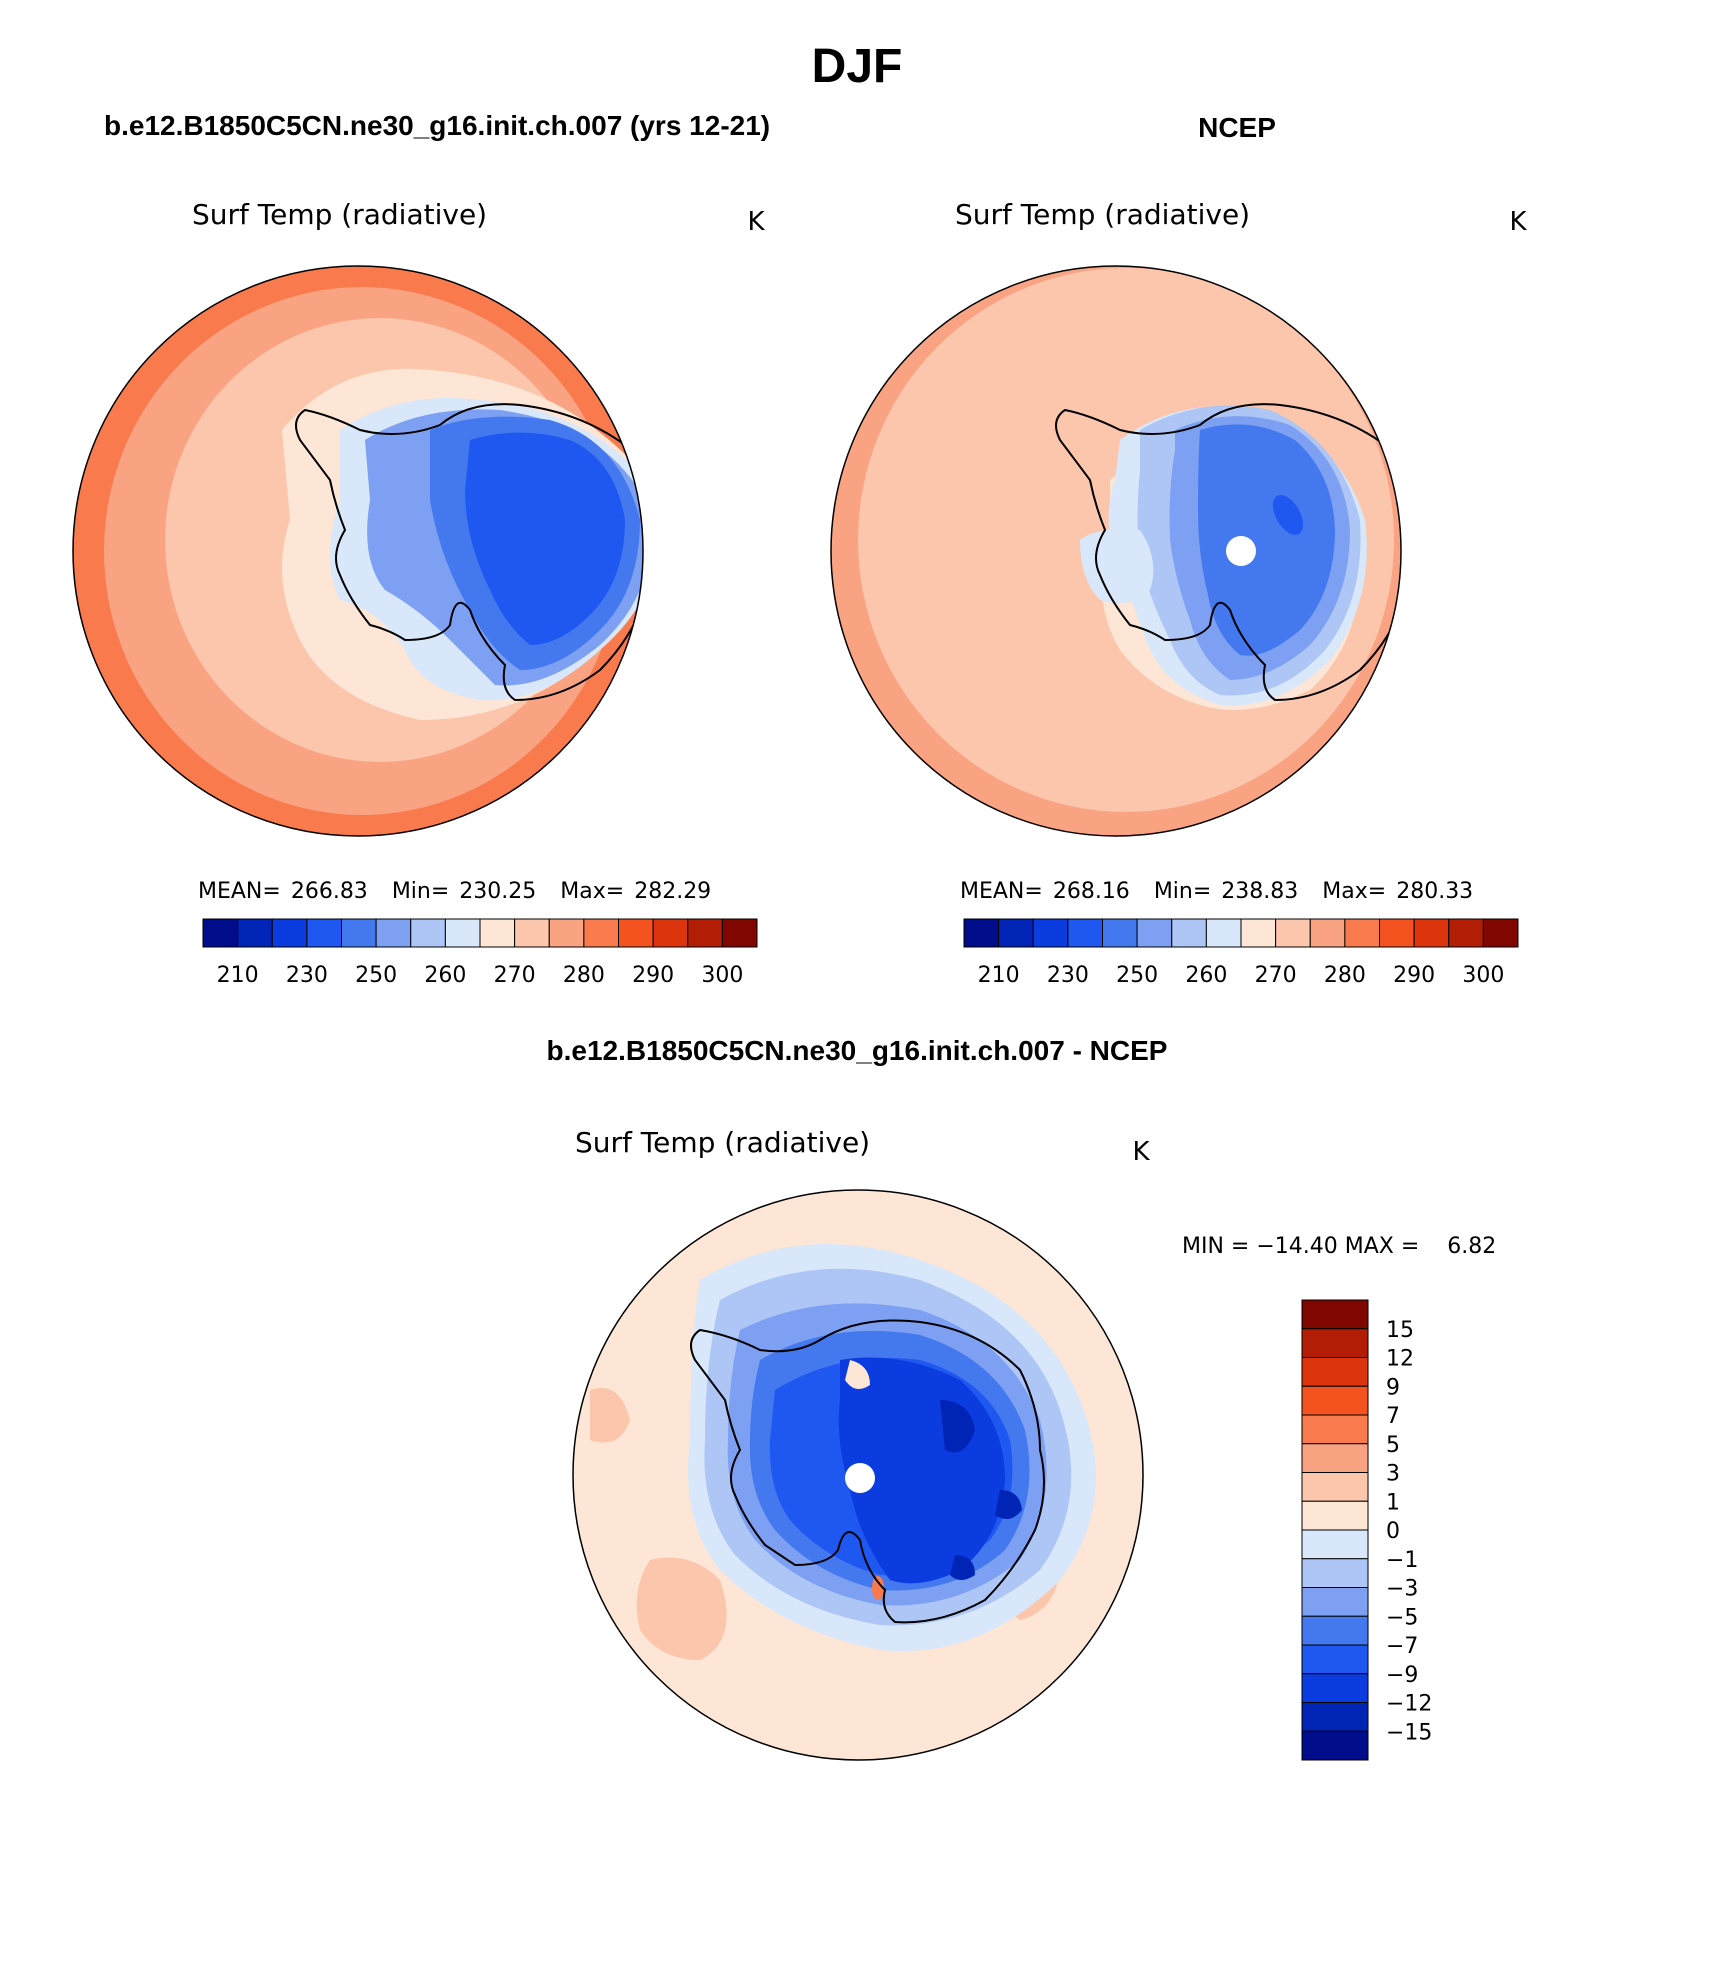 This screenshot has height=1969, width=1710. I want to click on panel-b-colorbar-tick-label: 210, so click(999, 975).